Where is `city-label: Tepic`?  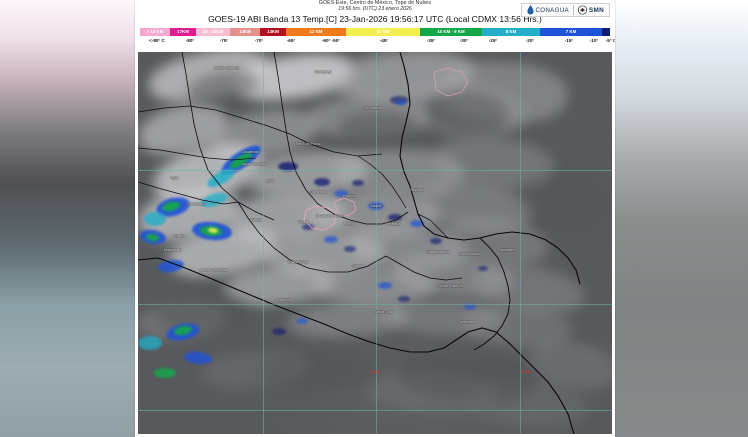
city-label: Tepic is located at coordinates (174, 178).